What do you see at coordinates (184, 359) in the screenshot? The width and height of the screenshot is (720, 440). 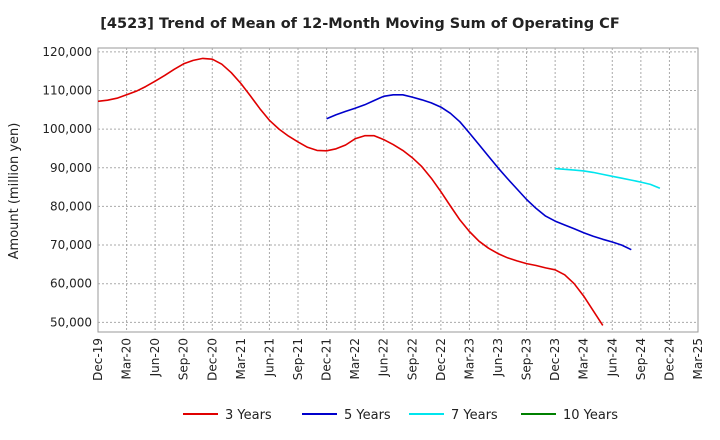 I see `x-tick-label: Sep-20` at bounding box center [184, 359].